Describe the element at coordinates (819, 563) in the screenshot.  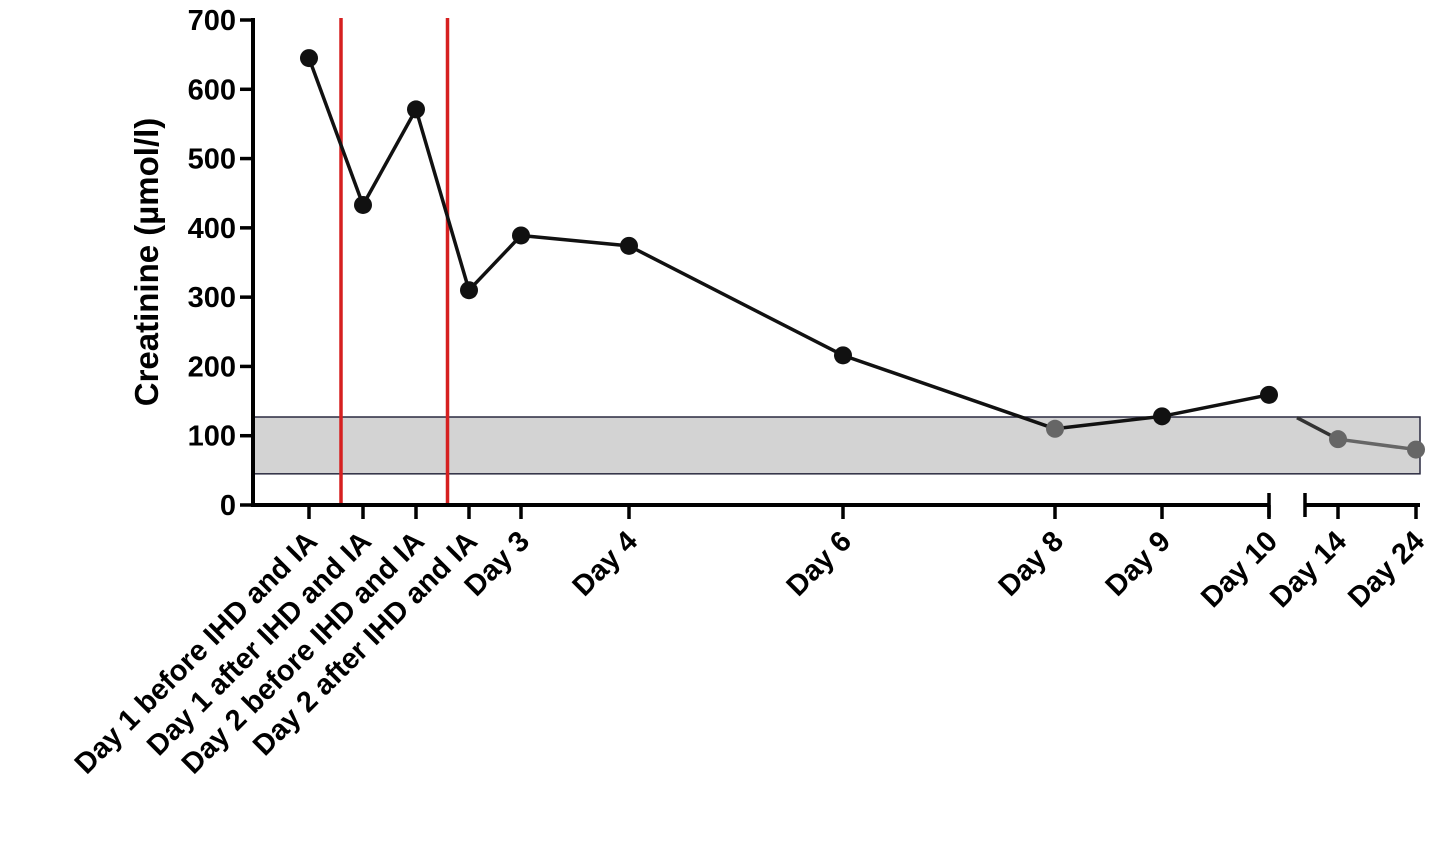
I see `x-tick-label-7: Day 6` at that location.